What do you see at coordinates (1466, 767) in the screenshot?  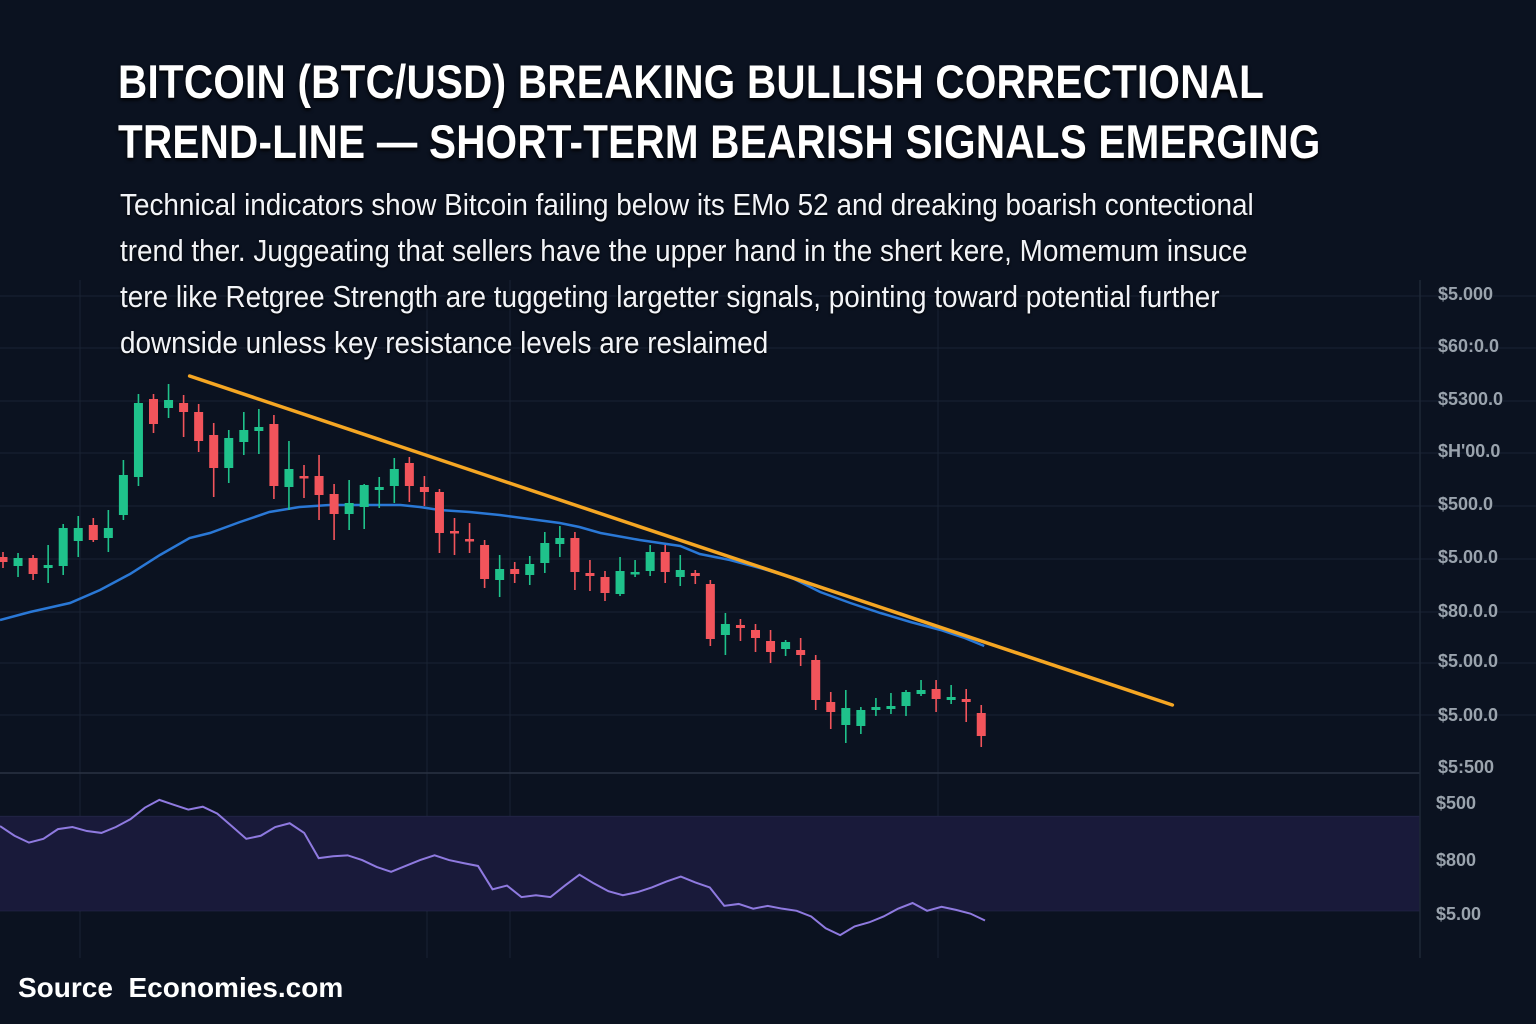 I see `price-tick-label: $5:500` at bounding box center [1466, 767].